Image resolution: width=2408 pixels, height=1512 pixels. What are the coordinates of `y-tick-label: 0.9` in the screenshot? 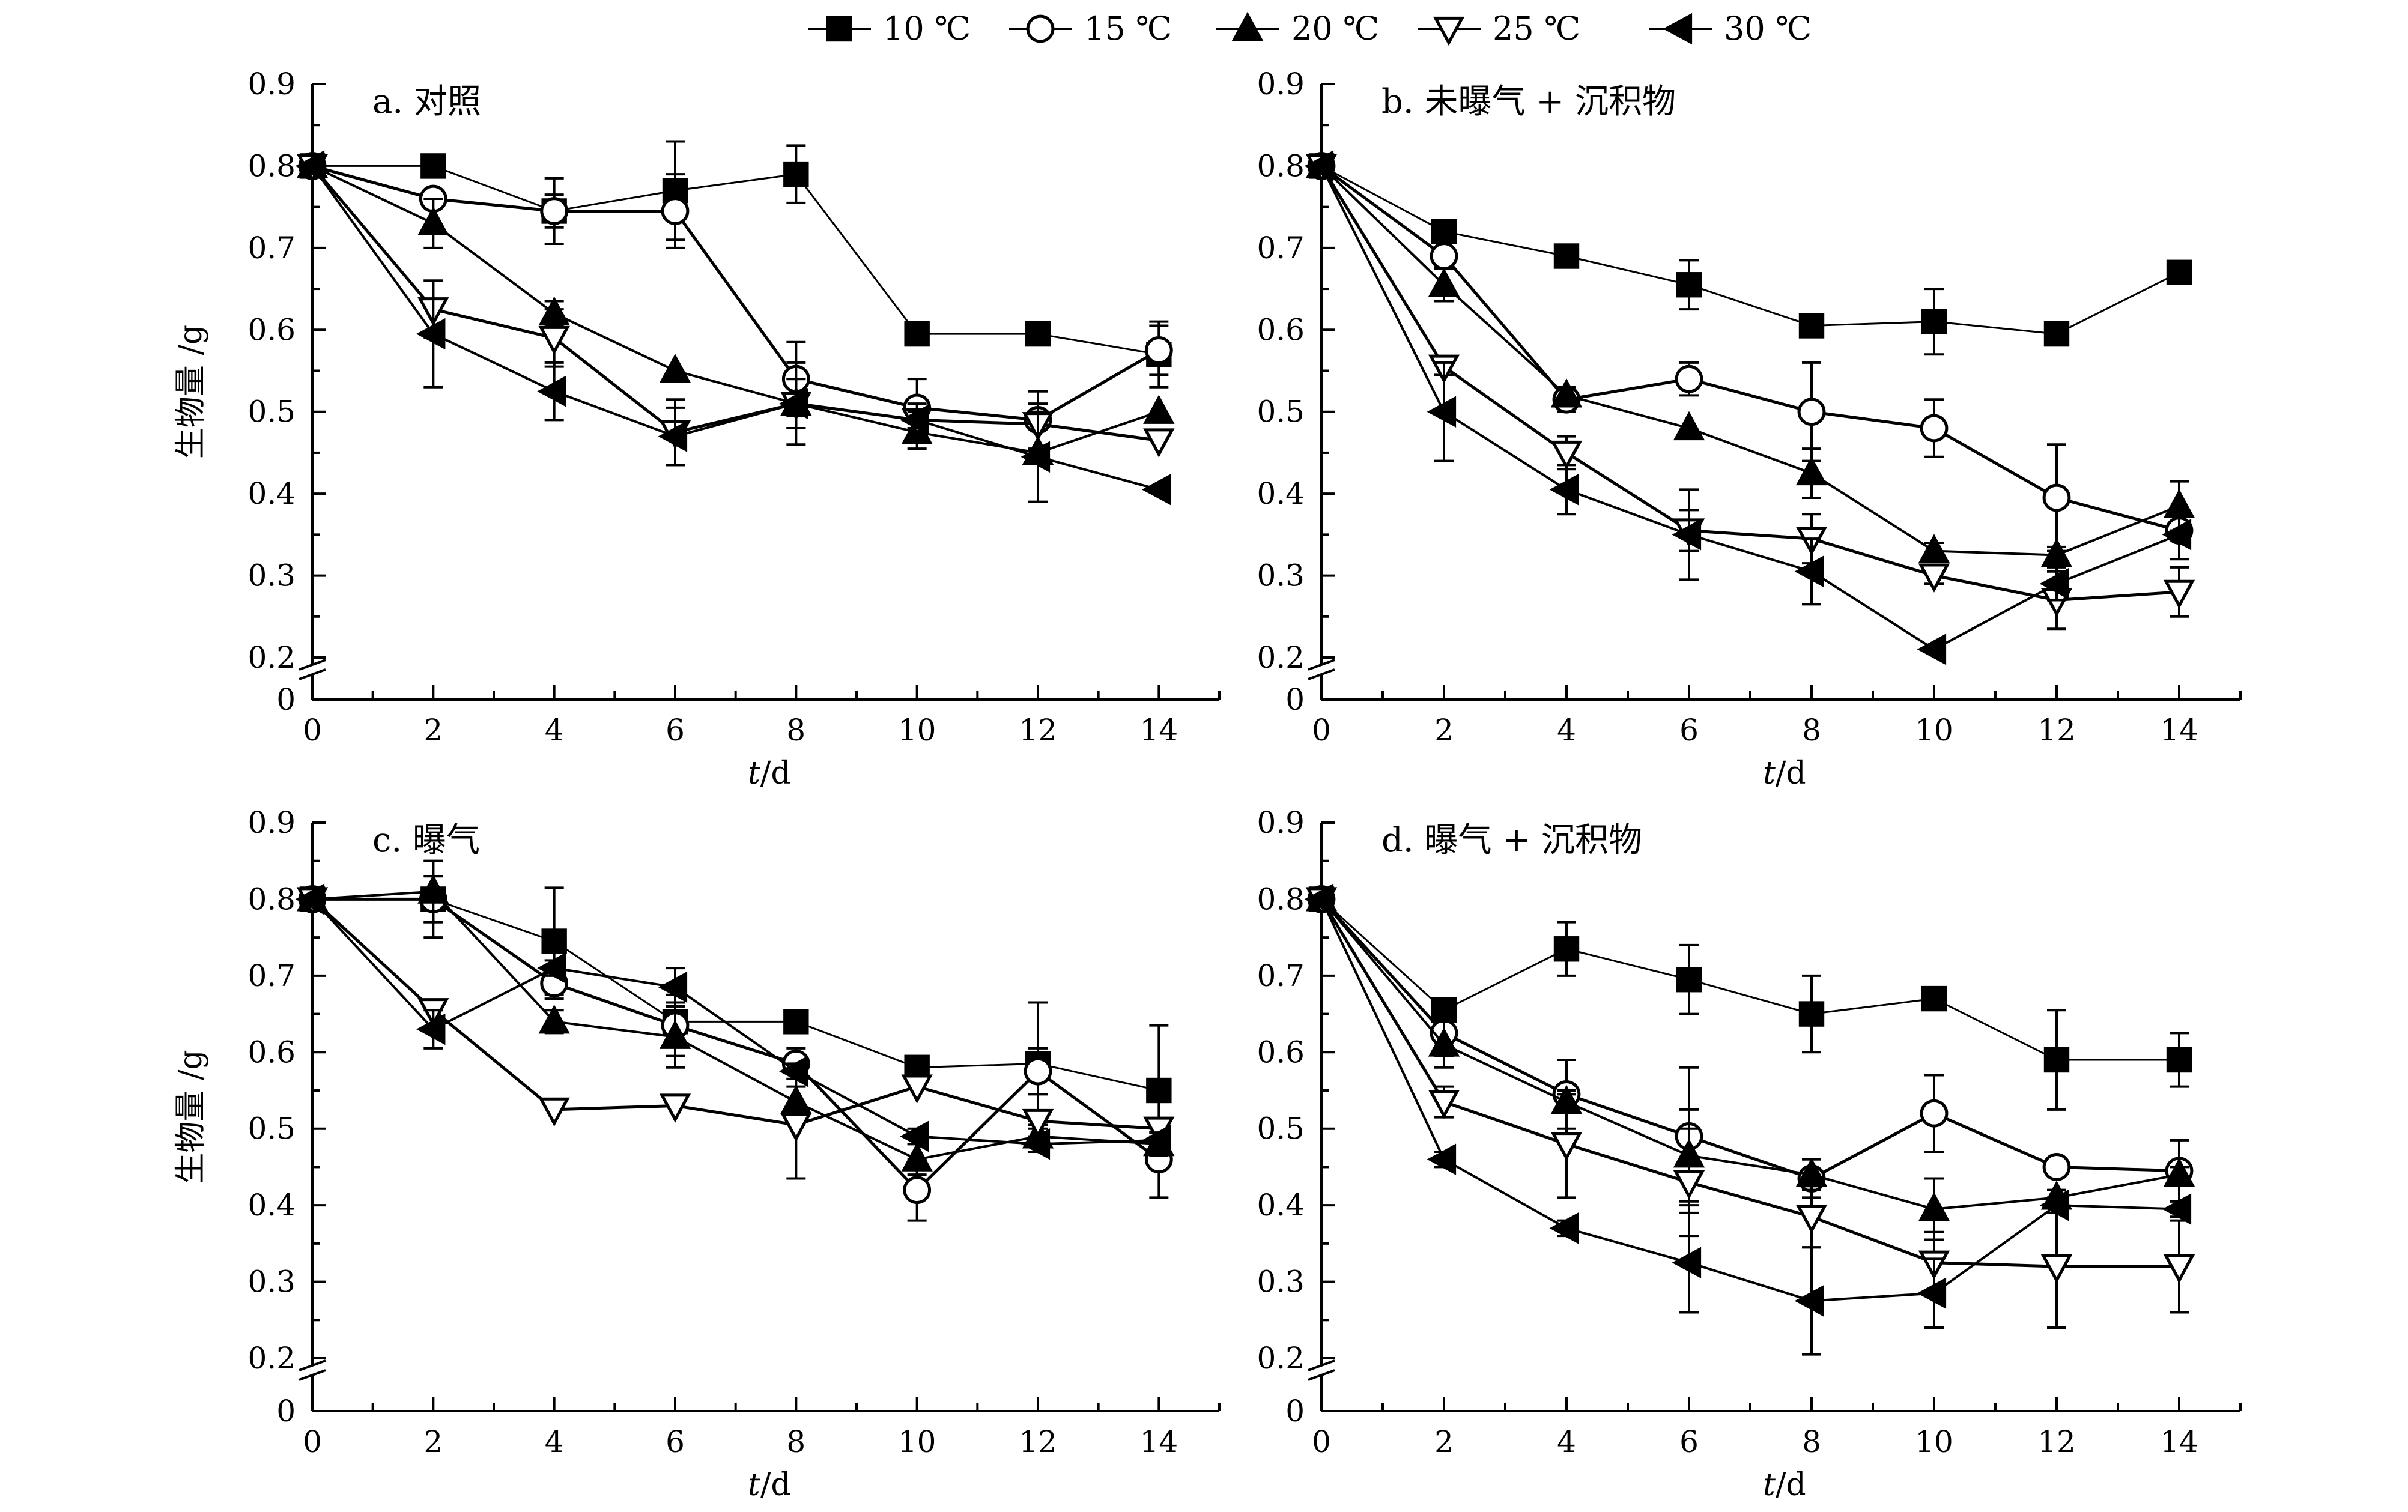 It's located at (271, 84).